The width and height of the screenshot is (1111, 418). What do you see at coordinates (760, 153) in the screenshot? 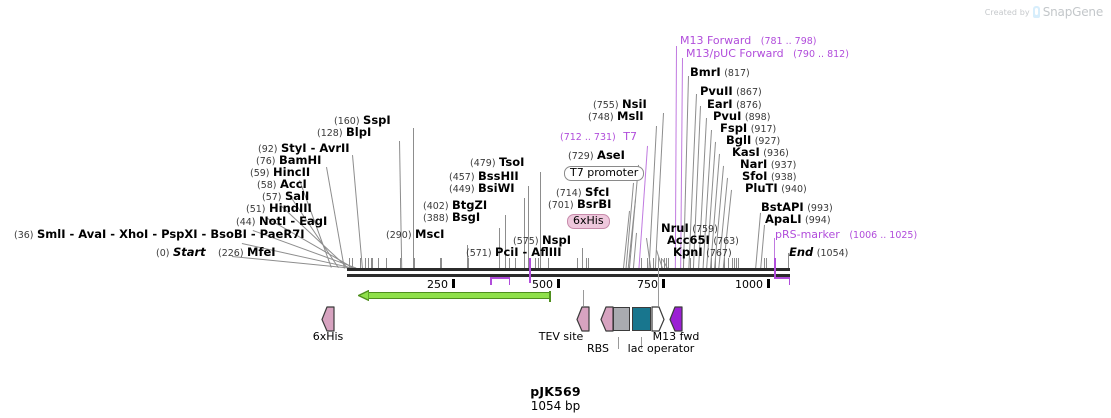
I see `enzyme-label-kasI: KasI (936)` at bounding box center [760, 153].